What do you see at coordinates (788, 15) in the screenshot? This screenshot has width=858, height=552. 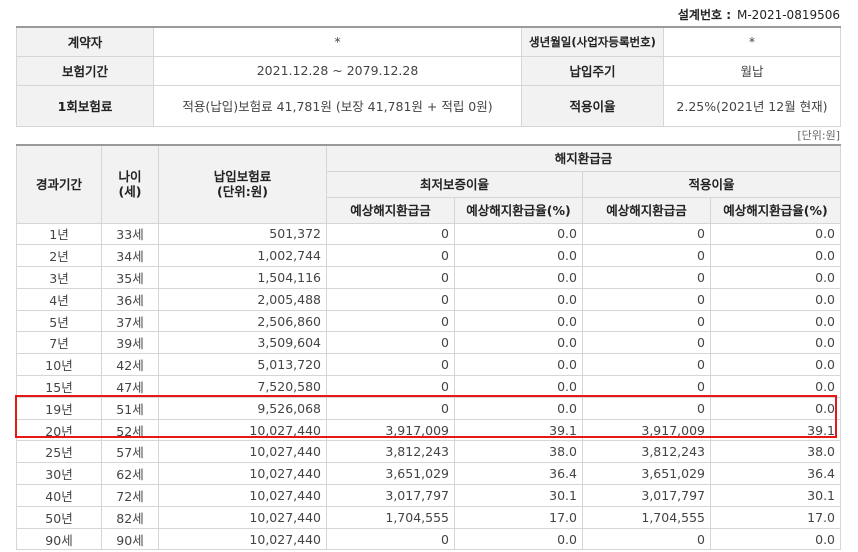 I see `design-number-value: M-2021-0819506` at bounding box center [788, 15].